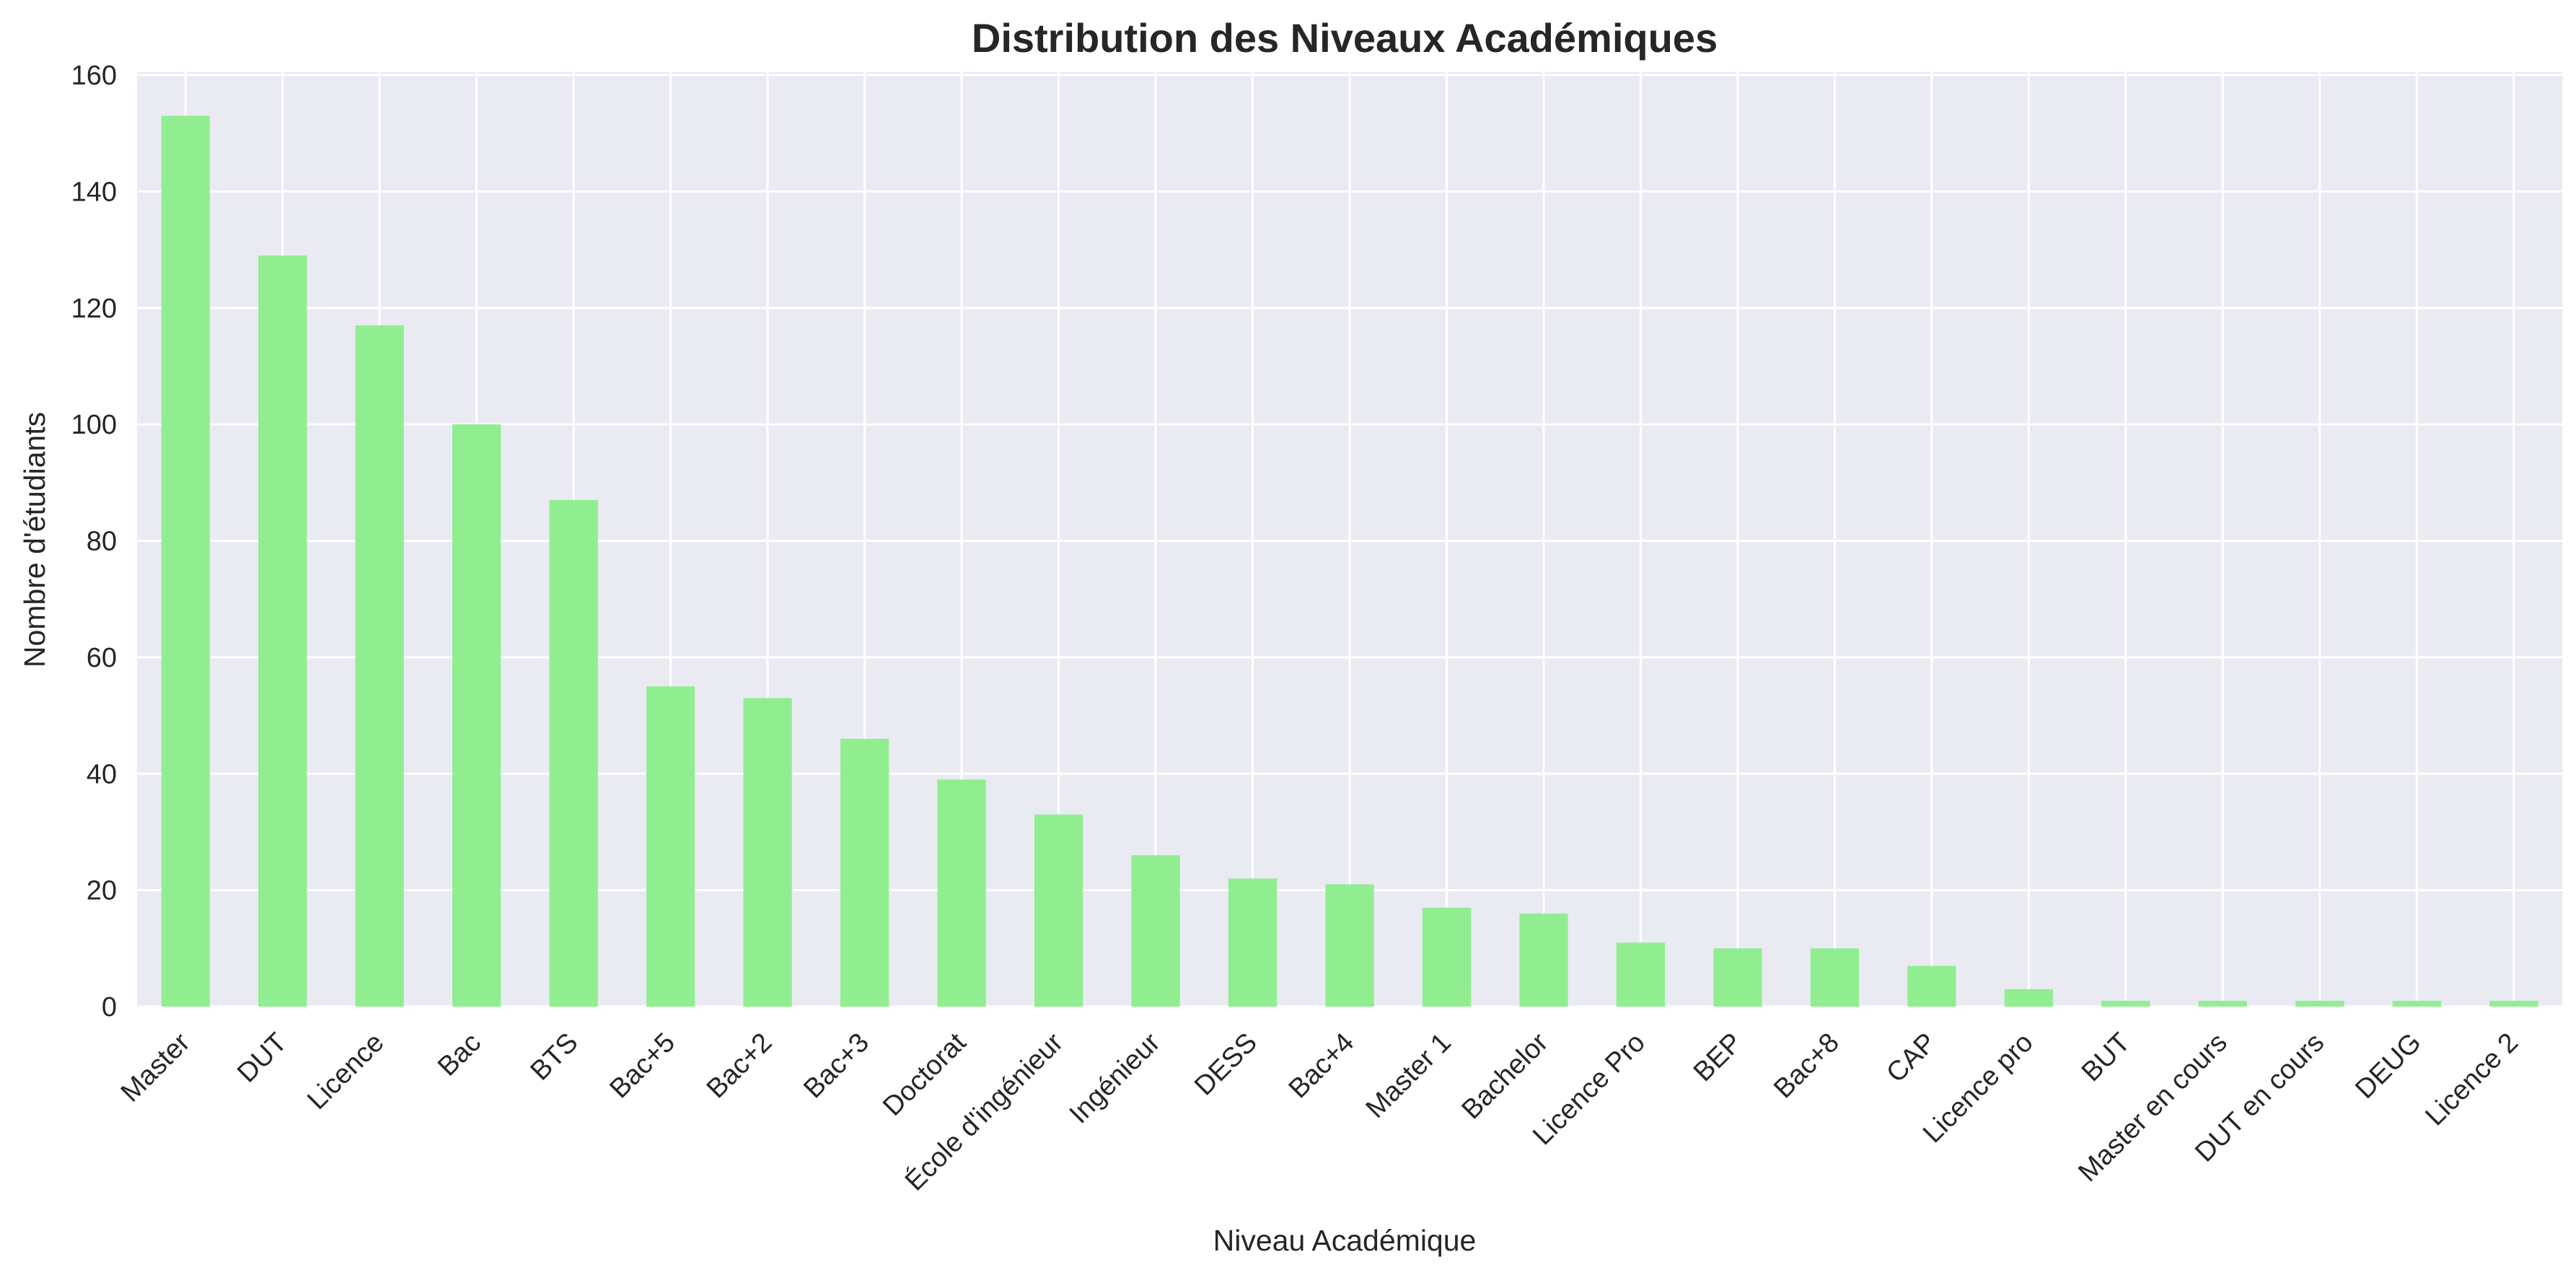 The height and width of the screenshot is (1283, 2576). I want to click on y-tick-label: 120, so click(94, 309).